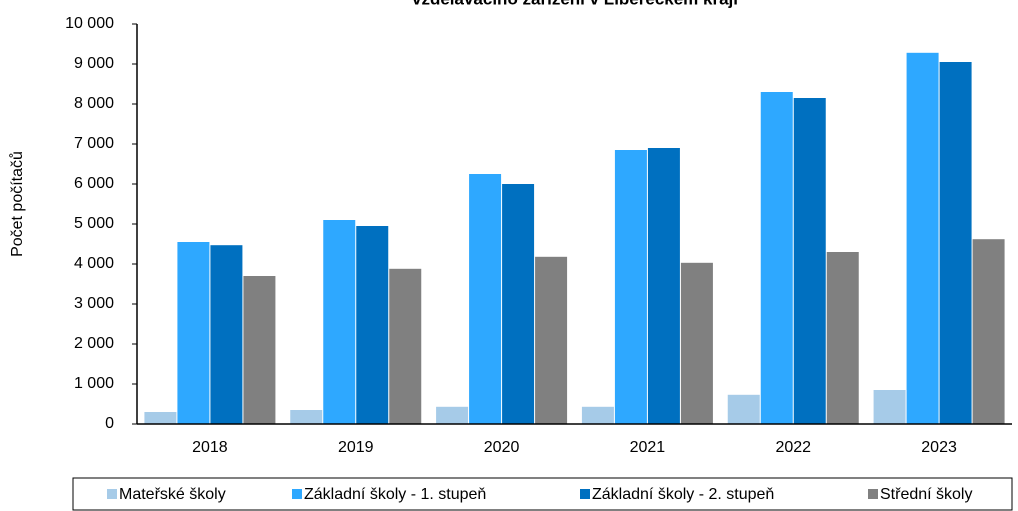 This screenshot has width=1018, height=511. What do you see at coordinates (94, 143) in the screenshot?
I see `y-tick-label: 7 000` at bounding box center [94, 143].